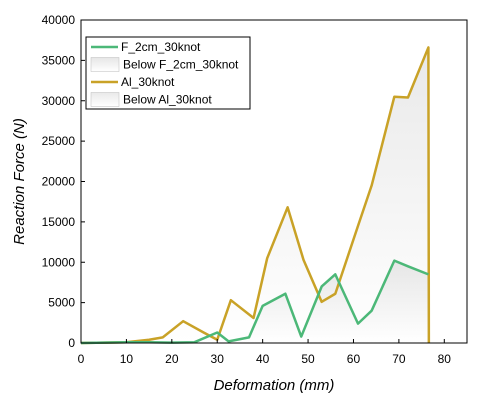  Describe the element at coordinates (59, 60) in the screenshot. I see `y-tick-label: 35000` at that location.